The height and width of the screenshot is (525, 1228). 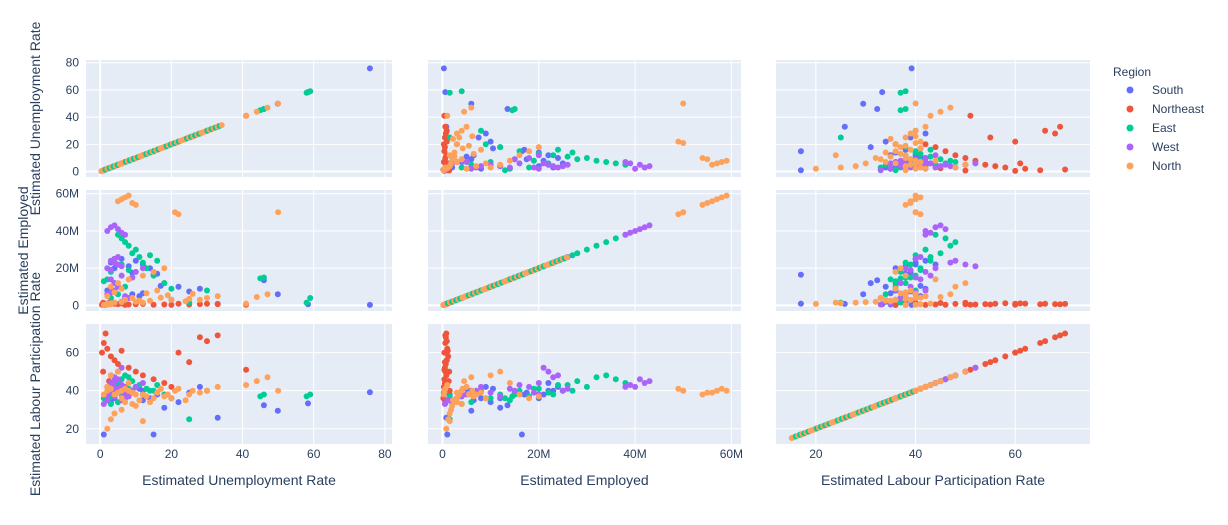 What do you see at coordinates (67, 268) in the screenshot?
I see `y-tick-label: 20M` at bounding box center [67, 268].